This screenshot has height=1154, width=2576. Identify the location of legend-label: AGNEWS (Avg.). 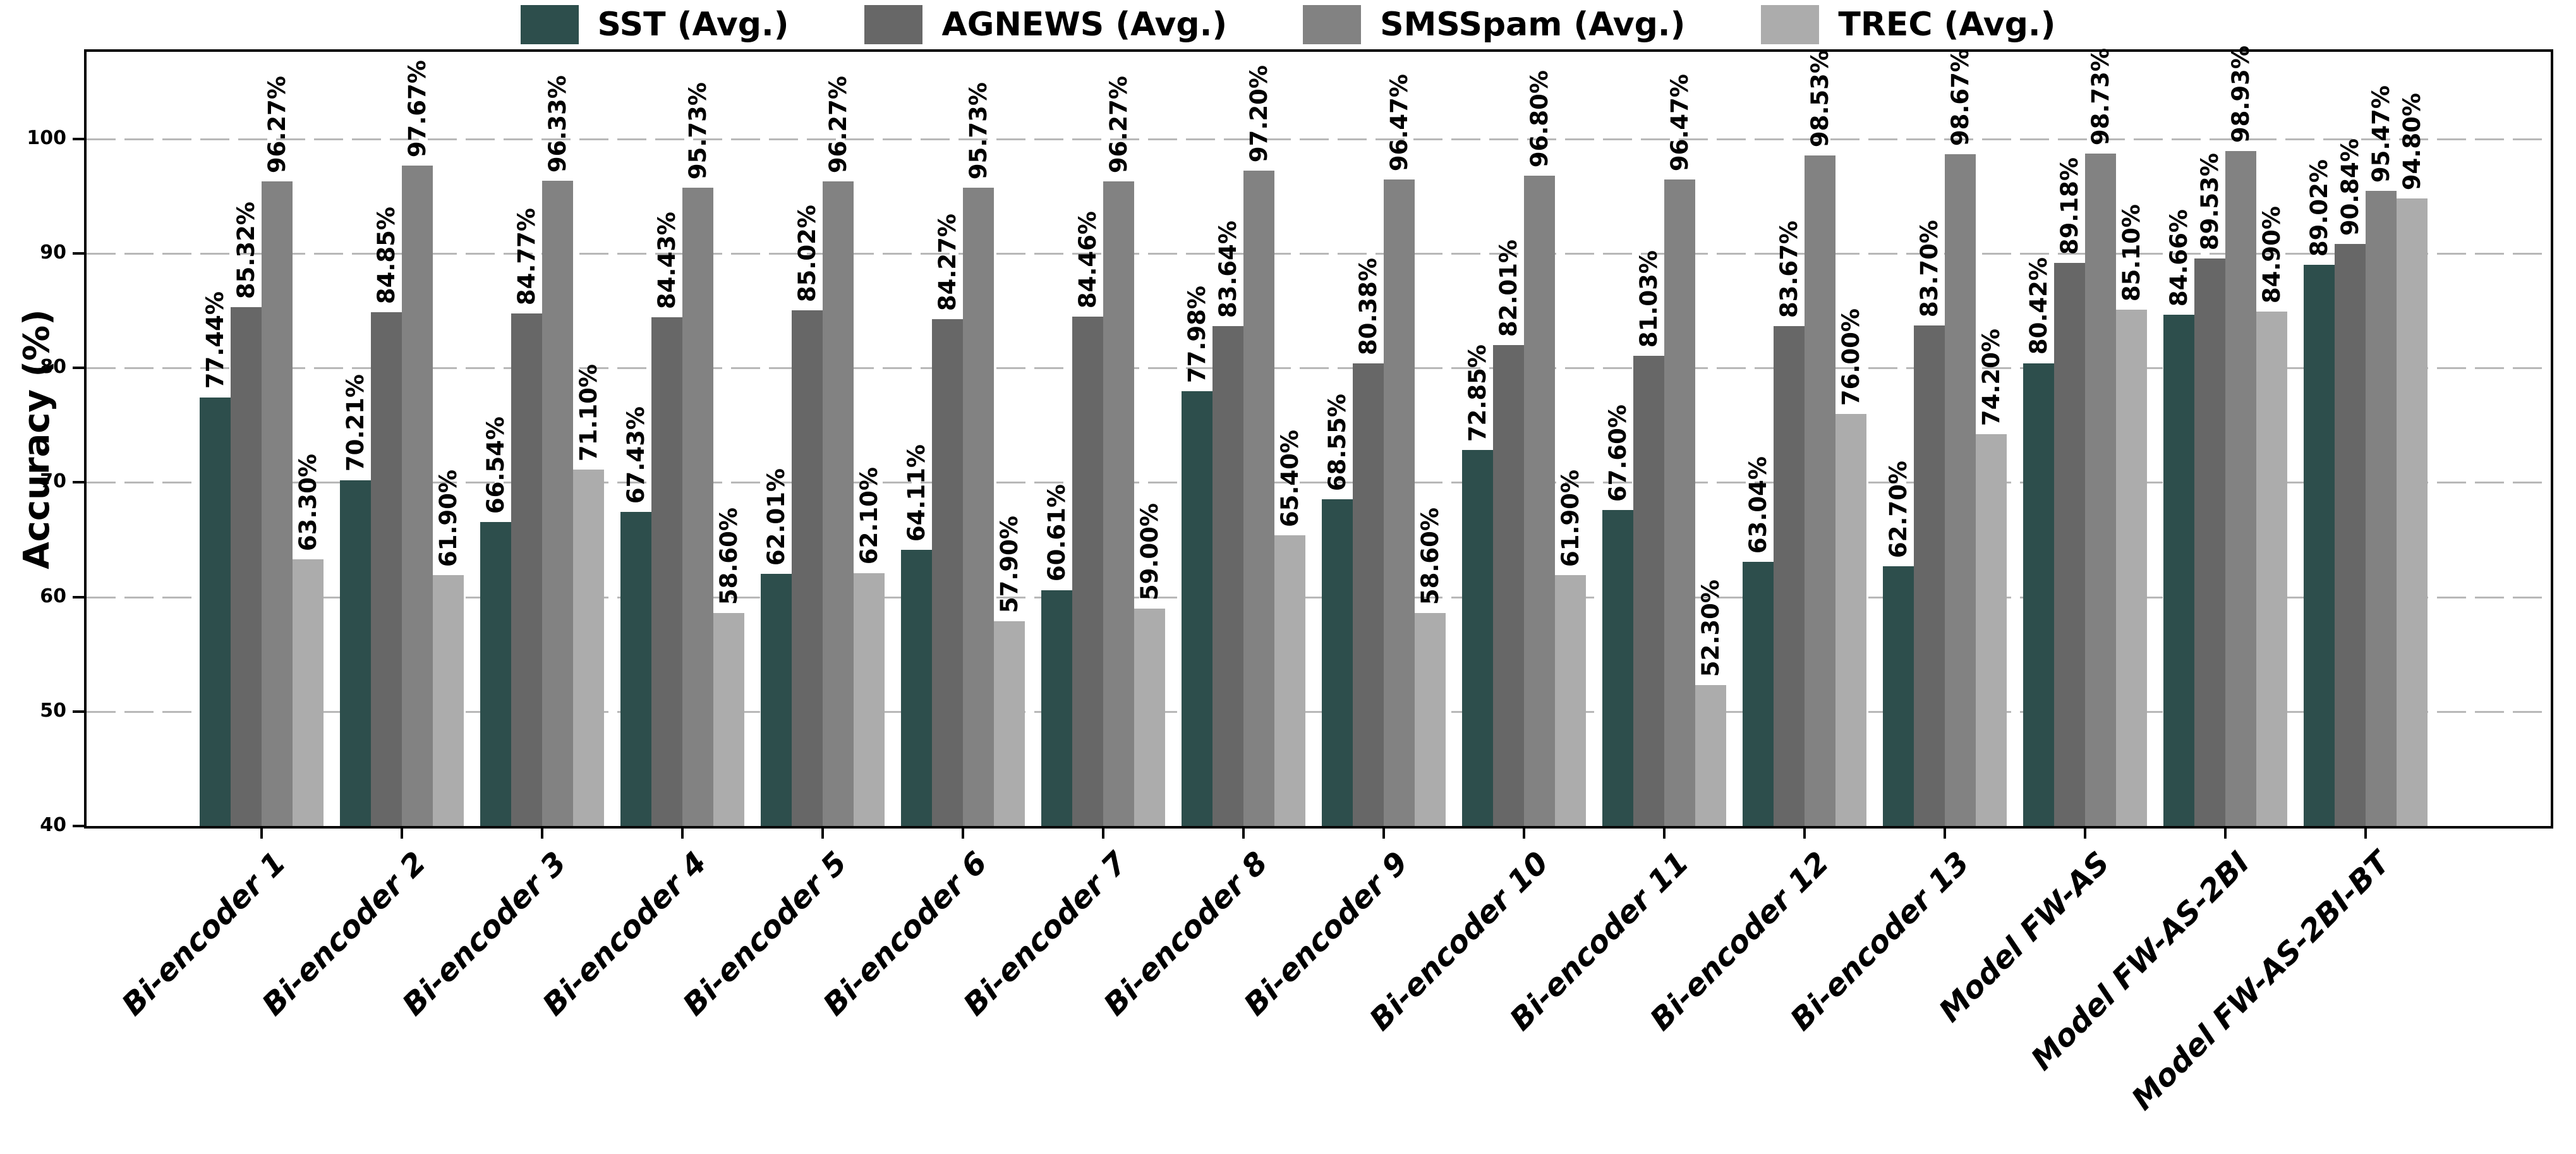
(1084, 25).